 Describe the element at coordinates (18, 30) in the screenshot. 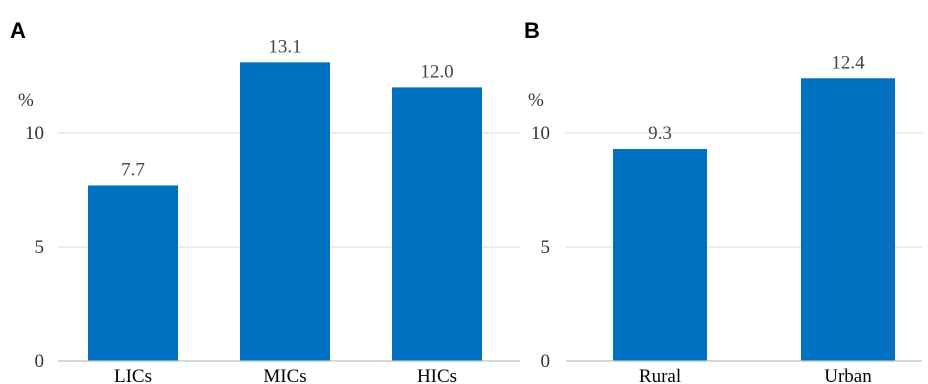

I see `panel-label: A` at that location.